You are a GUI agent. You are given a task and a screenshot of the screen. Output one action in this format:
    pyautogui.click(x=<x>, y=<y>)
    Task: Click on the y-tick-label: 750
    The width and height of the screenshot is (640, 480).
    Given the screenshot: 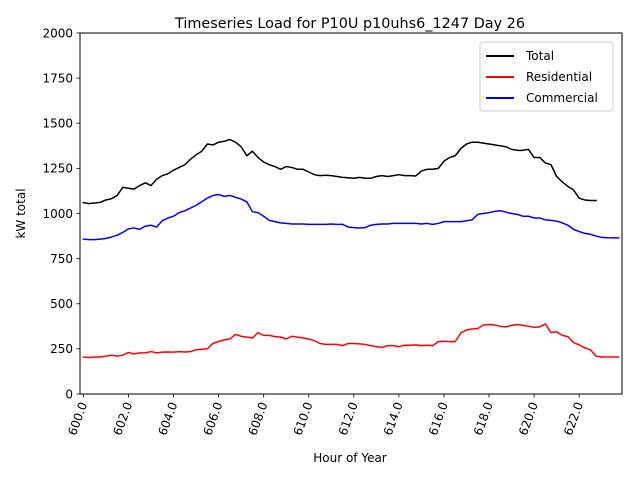 What is the action you would take?
    pyautogui.click(x=61, y=259)
    